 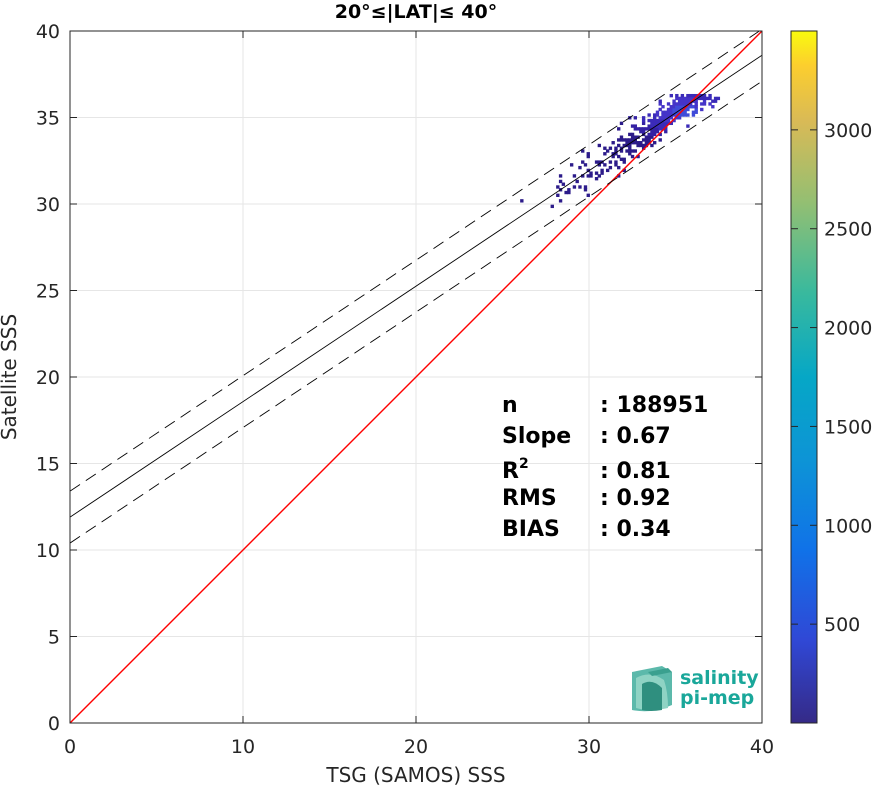 What do you see at coordinates (842, 625) in the screenshot?
I see `colorbar-tick-label: 500` at bounding box center [842, 625].